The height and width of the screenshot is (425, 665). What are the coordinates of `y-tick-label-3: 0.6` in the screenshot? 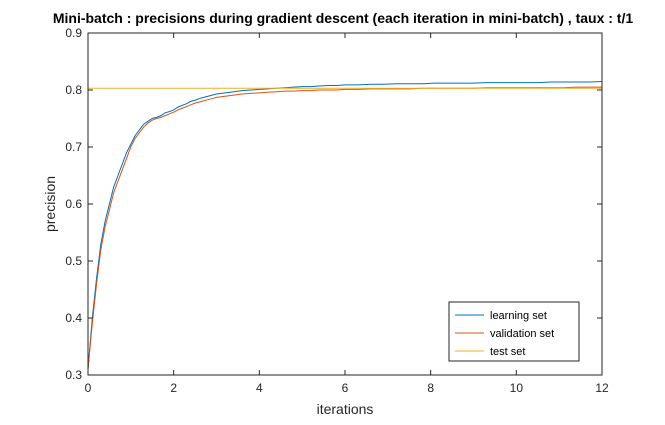 It's located at (73, 204).